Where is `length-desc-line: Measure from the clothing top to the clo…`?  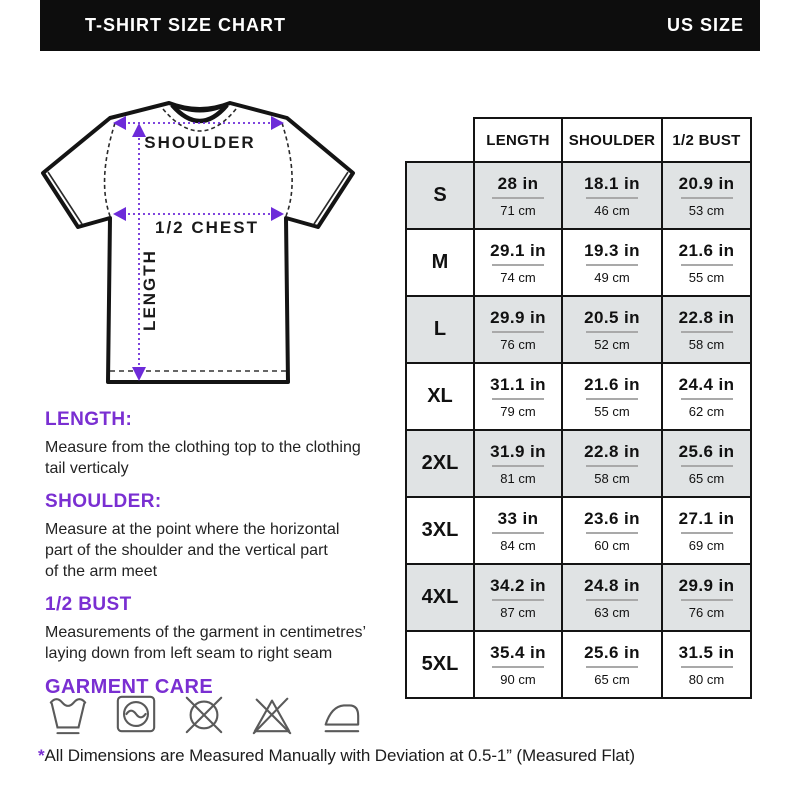
length-desc-line: Measure from the clothing top to the clo… is located at coordinates (203, 447).